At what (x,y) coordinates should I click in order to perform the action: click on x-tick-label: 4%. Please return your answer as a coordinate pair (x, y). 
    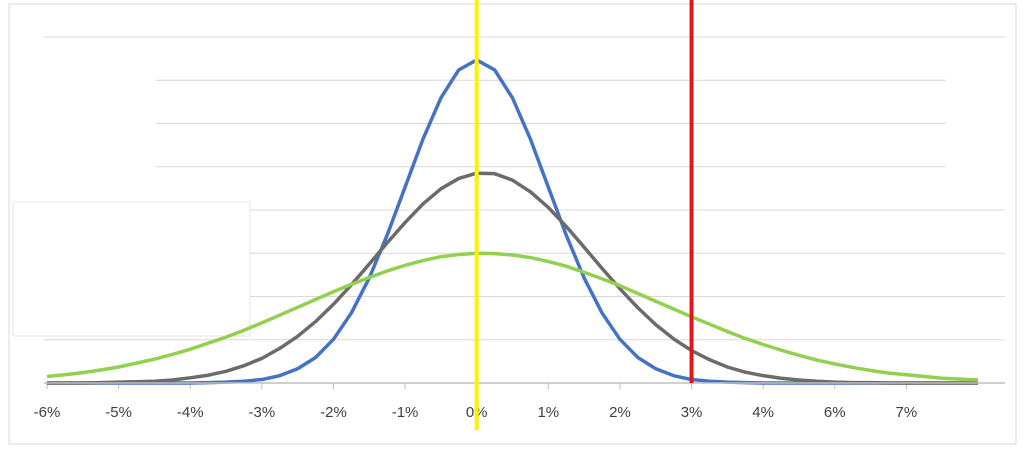
    Looking at the image, I should click on (763, 412).